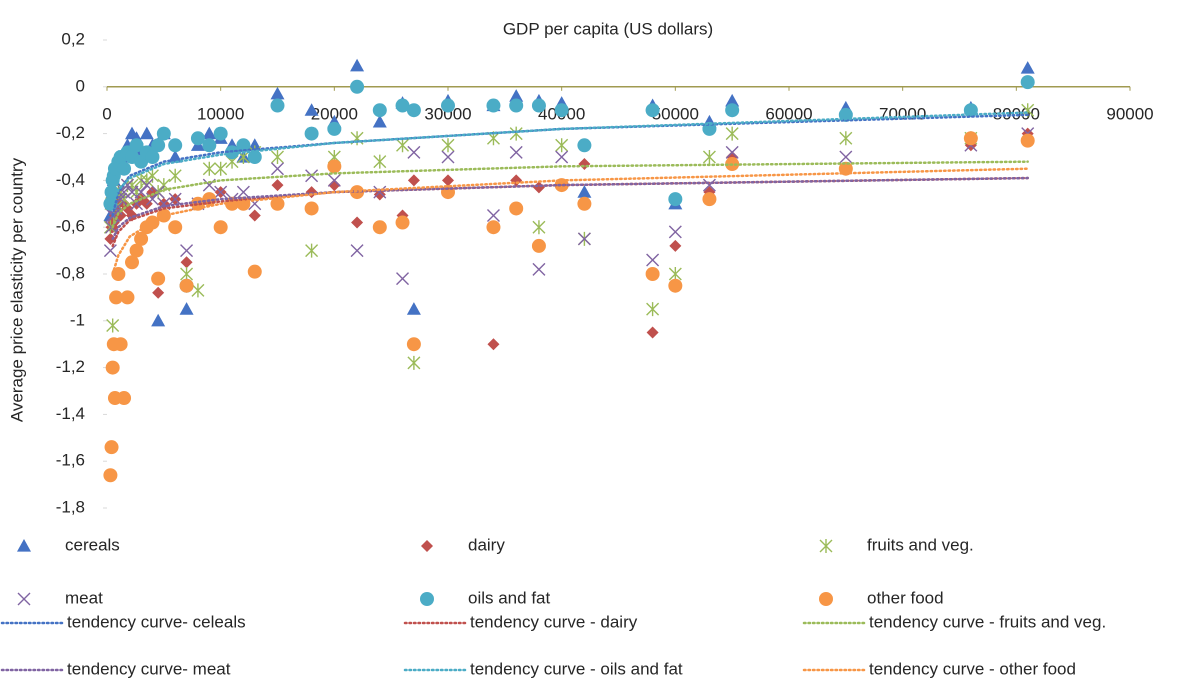 Image resolution: width=1185 pixels, height=689 pixels. Describe the element at coordinates (987, 621) in the screenshot. I see `legend-label: tendency curve - fruits and veg.` at that location.